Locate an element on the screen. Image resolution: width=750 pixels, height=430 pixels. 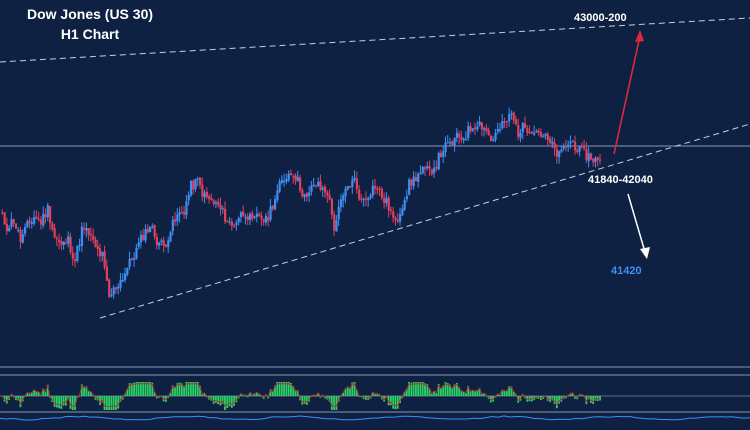
upside-target-label: 43000-200 is located at coordinates (600, 18).